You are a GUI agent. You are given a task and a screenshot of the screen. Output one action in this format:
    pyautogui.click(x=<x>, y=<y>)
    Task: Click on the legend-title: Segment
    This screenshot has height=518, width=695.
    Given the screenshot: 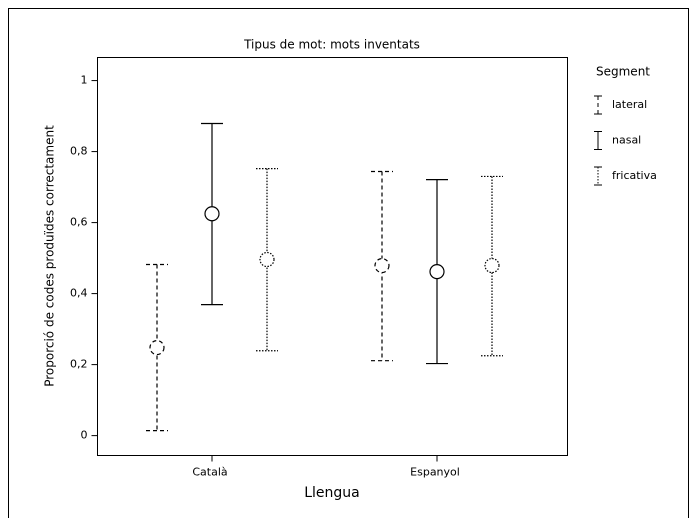 What is the action you would take?
    pyautogui.click(x=623, y=72)
    